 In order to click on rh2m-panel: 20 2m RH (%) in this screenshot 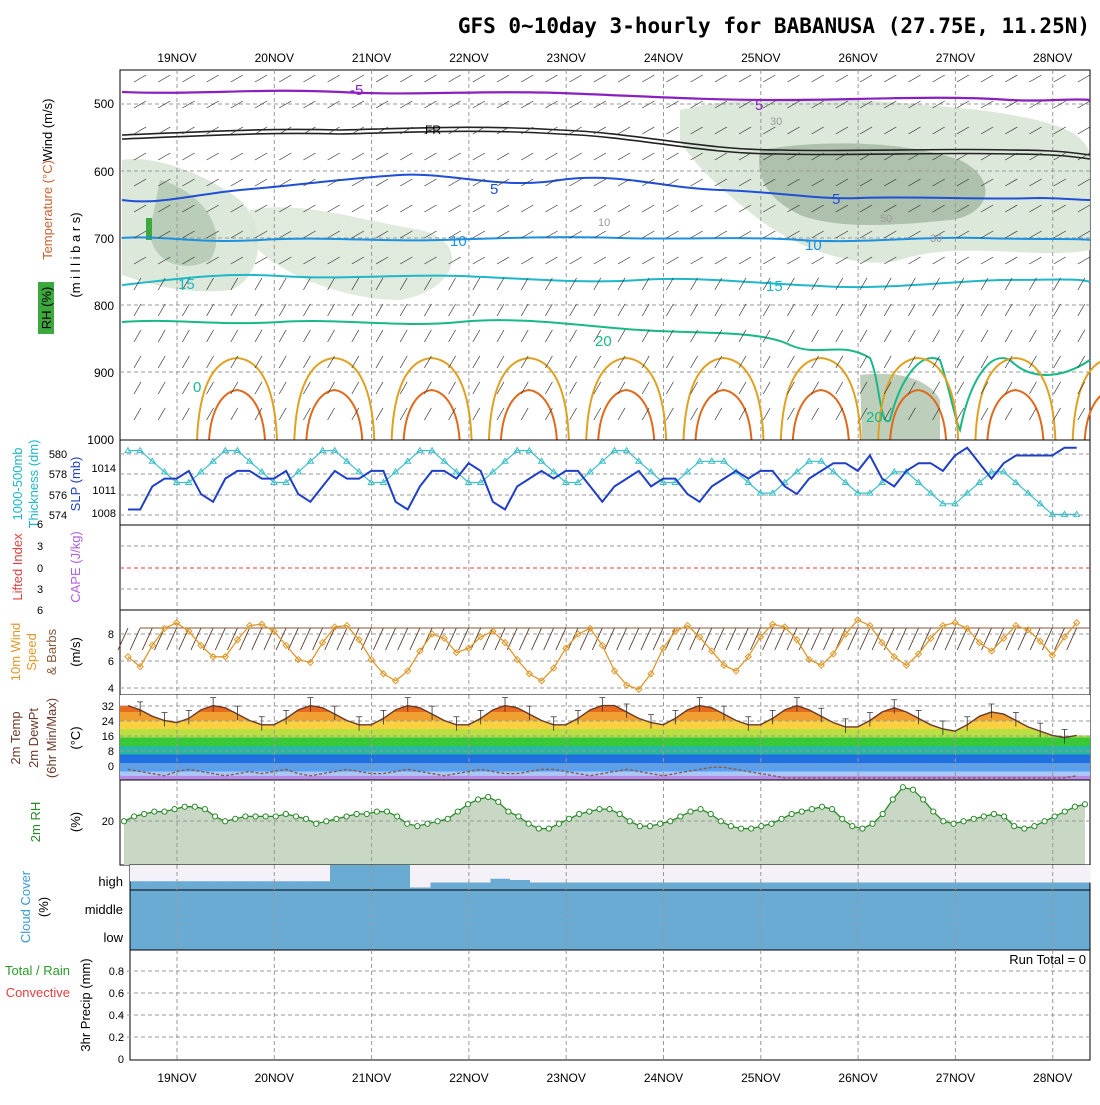, I will do `click(559, 822)`.